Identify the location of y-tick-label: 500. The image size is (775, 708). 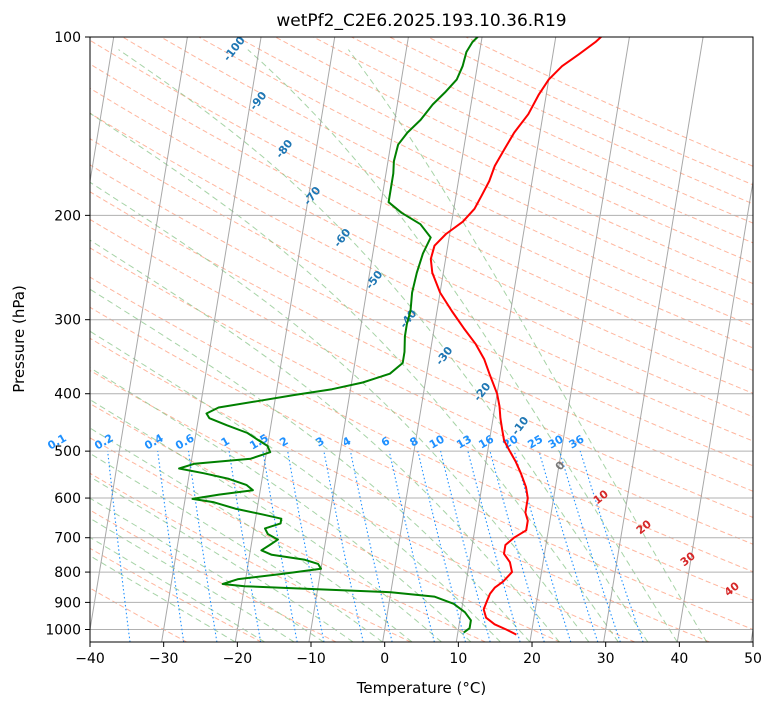
(67, 452).